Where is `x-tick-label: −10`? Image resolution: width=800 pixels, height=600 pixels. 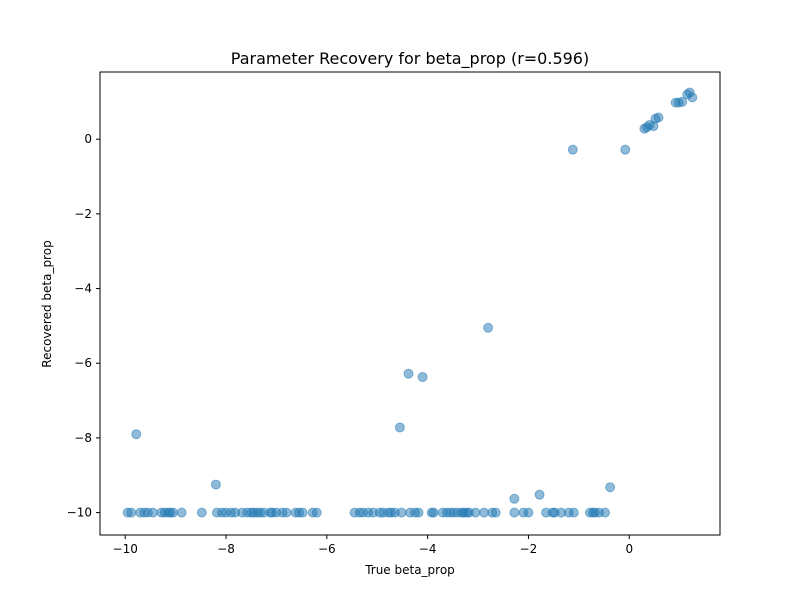 x-tick-label: −10 is located at coordinates (125, 549).